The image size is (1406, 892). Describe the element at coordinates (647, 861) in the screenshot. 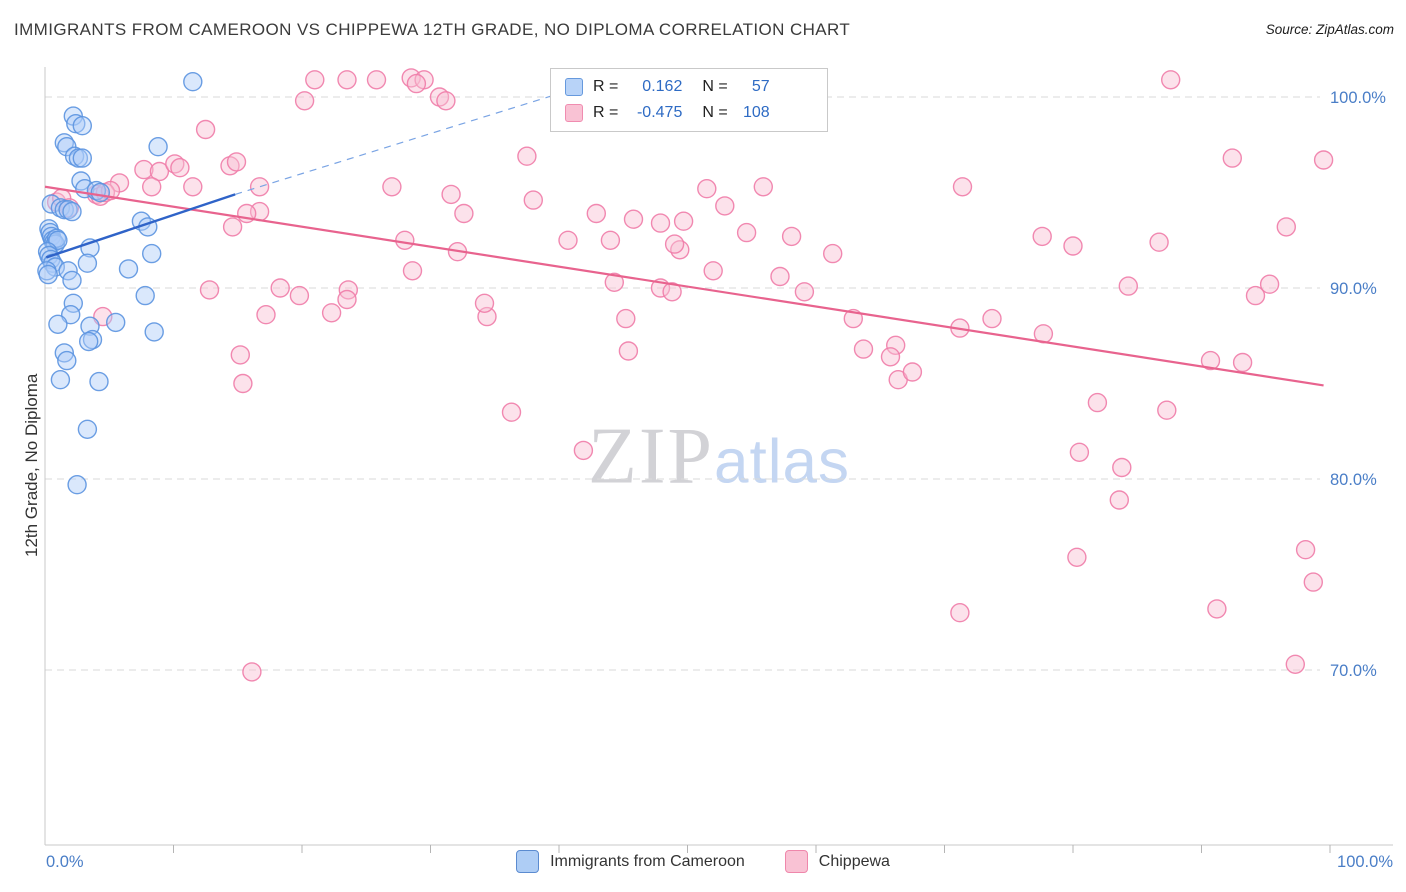

I see `legend-label-cameroon: Immigrants from Cameroon` at that location.